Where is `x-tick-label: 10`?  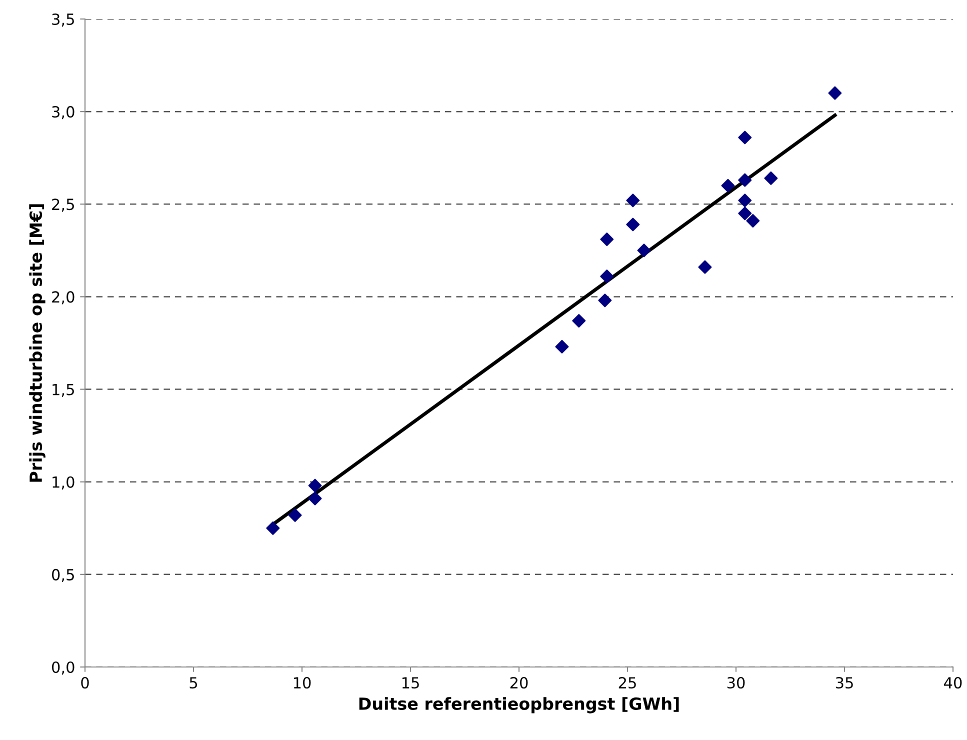 x-tick-label: 10 is located at coordinates (302, 682).